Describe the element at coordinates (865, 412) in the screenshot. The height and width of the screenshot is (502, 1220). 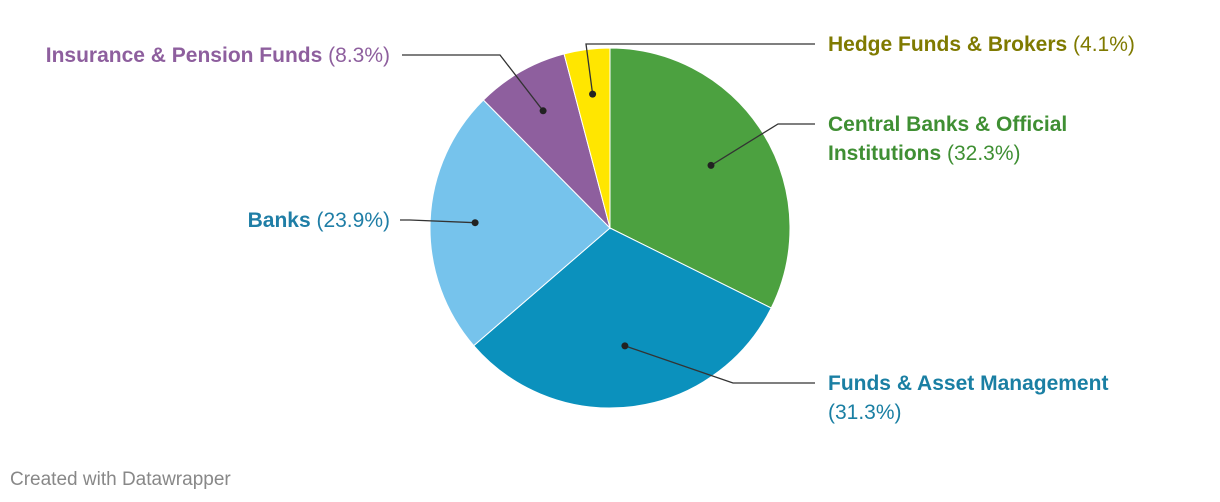
I see `slice-label-value: (31.3%)` at that location.